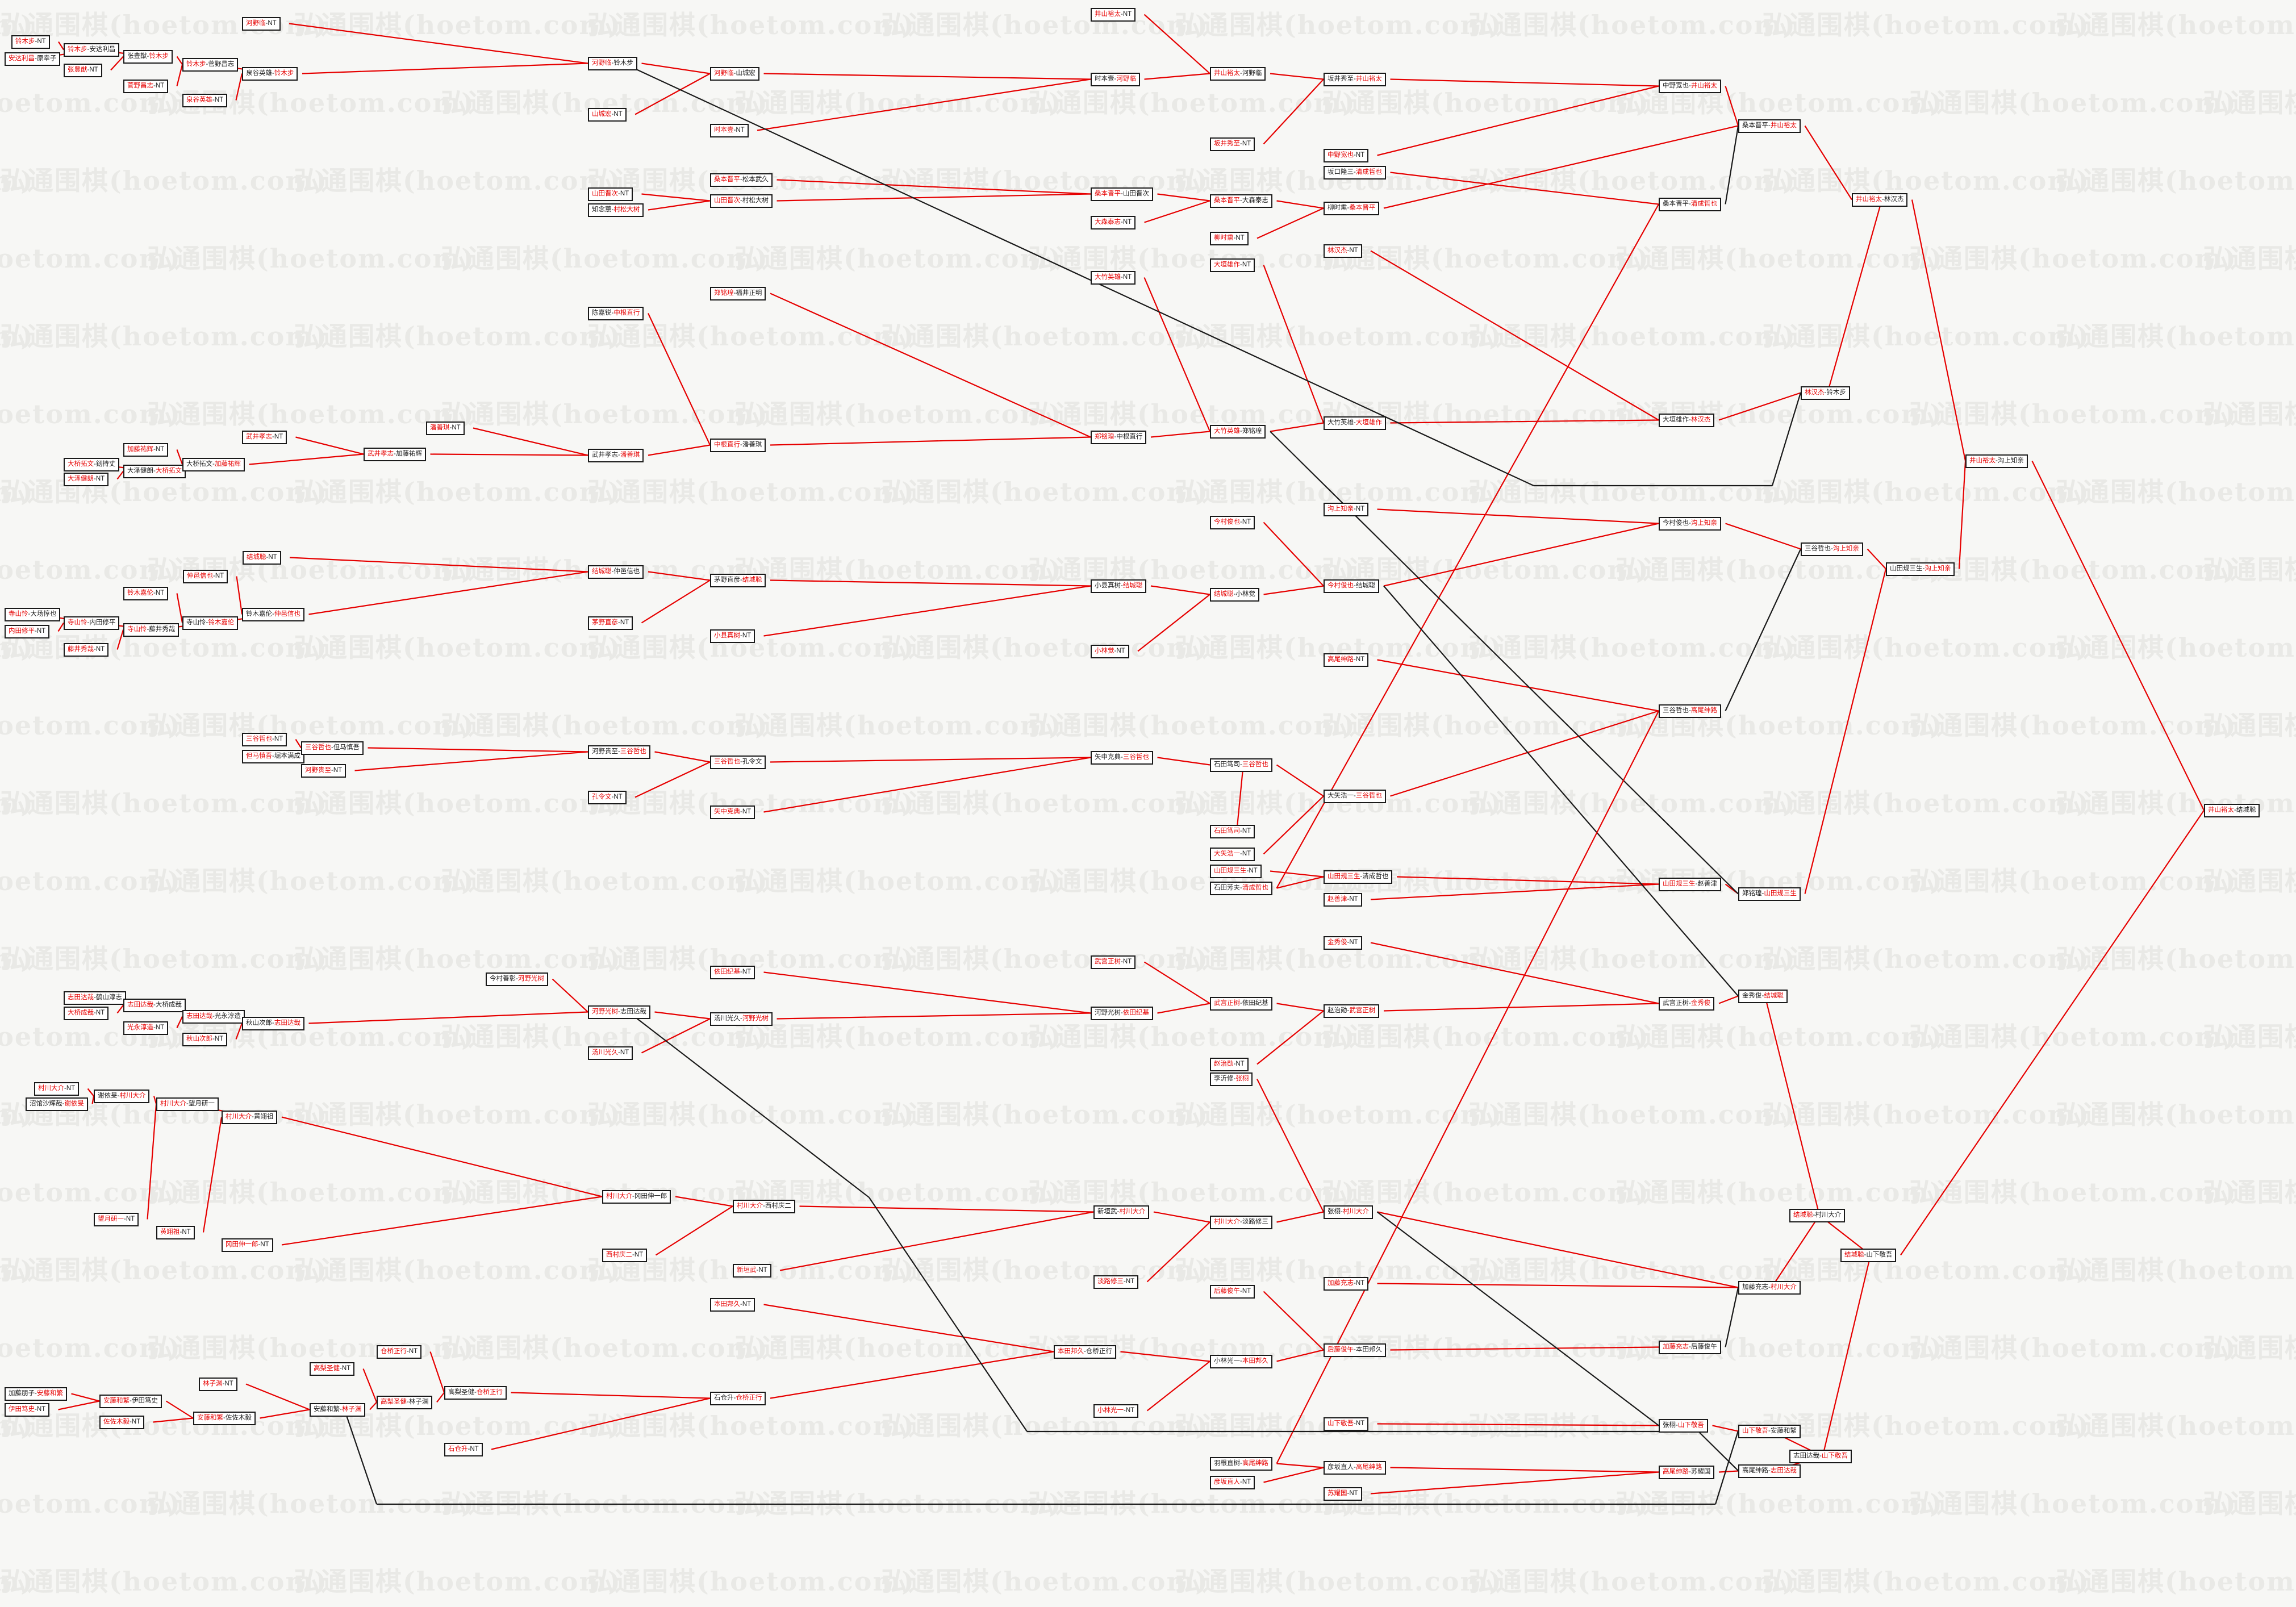 The height and width of the screenshot is (1607, 2296). What do you see at coordinates (728, 580) in the screenshot?
I see `loser-name: 茅野直彦-` at bounding box center [728, 580].